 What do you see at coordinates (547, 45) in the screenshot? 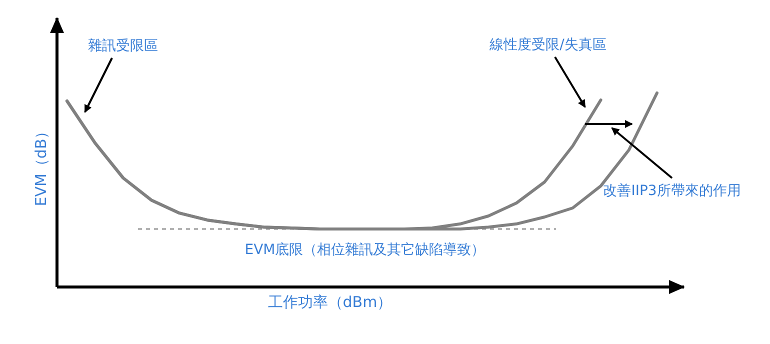
I see `text: 線性度受限/失真區` at bounding box center [547, 45].